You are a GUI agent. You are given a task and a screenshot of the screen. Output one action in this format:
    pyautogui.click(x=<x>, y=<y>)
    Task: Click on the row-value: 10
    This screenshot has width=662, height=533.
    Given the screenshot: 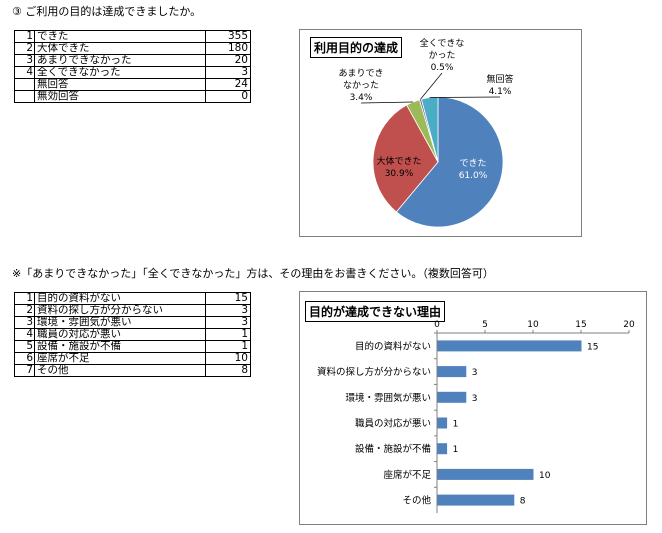 What is the action you would take?
    pyautogui.click(x=228, y=358)
    